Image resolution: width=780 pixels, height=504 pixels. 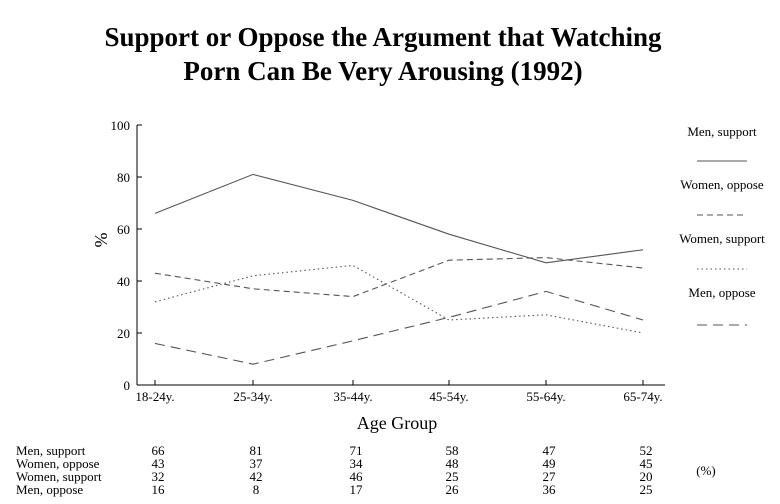 I want to click on table-cell: 42, so click(x=256, y=476).